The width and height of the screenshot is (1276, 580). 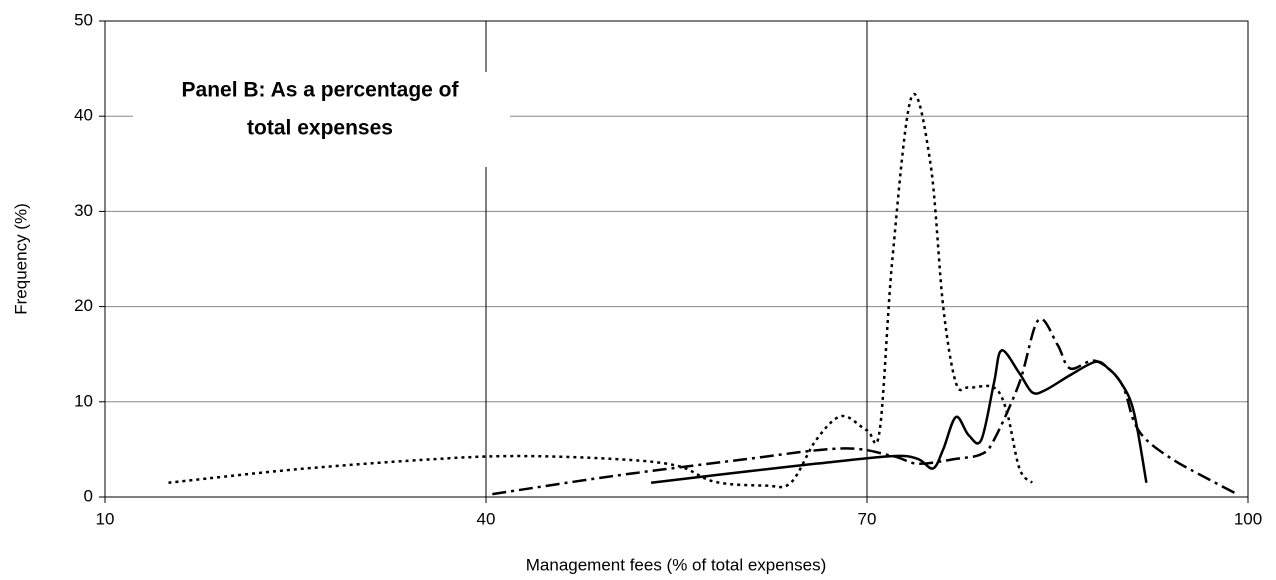 What do you see at coordinates (1248, 518) in the screenshot?
I see `x-tick-label: 100` at bounding box center [1248, 518].